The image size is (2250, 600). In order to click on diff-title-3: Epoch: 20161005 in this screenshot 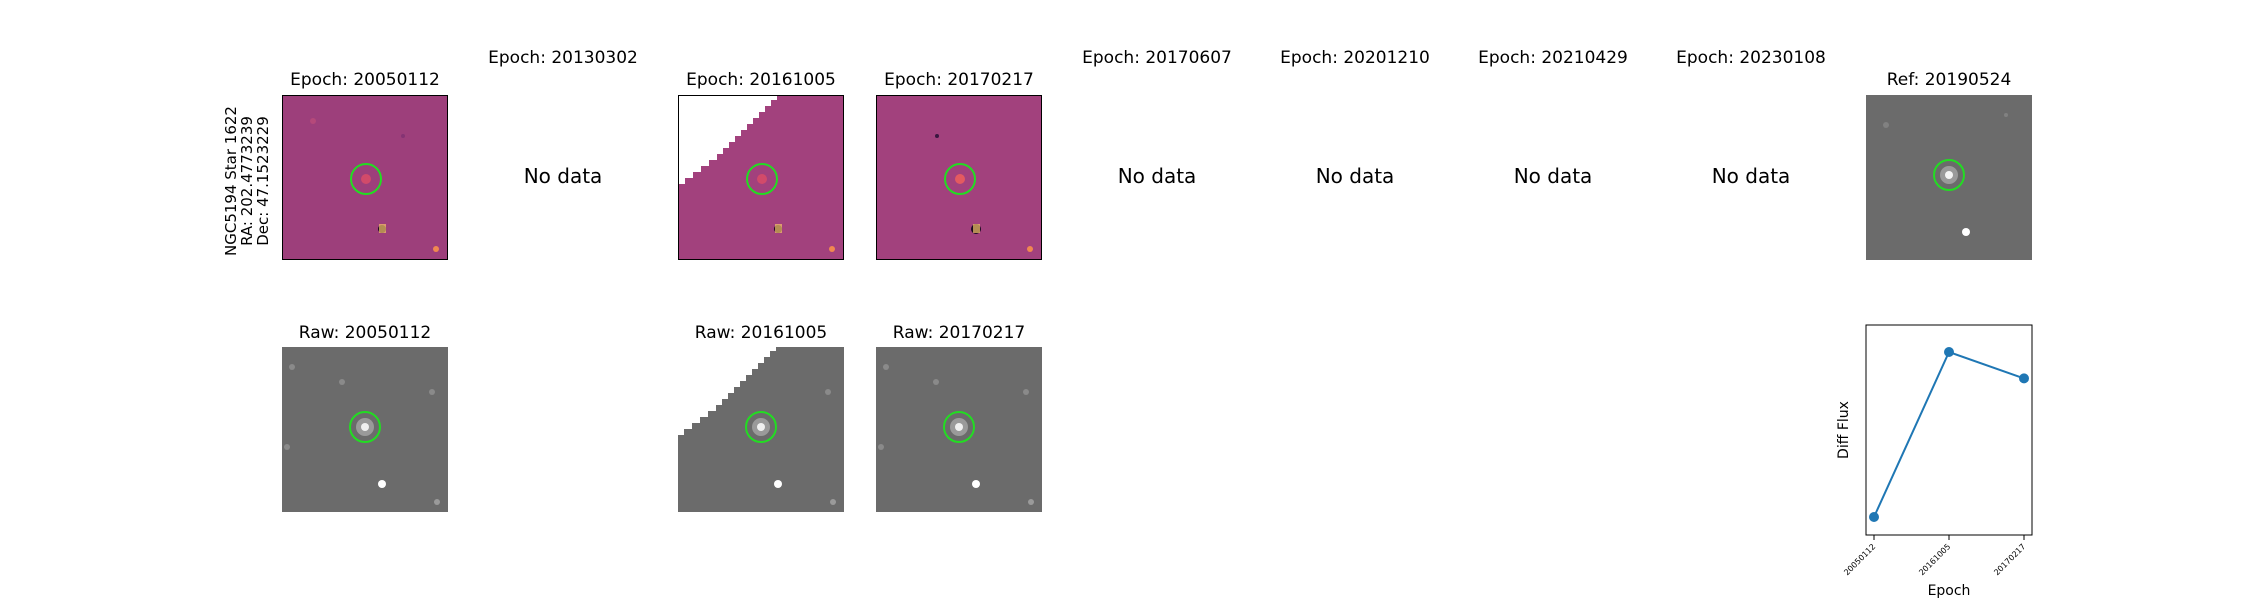, I will do `click(761, 80)`.